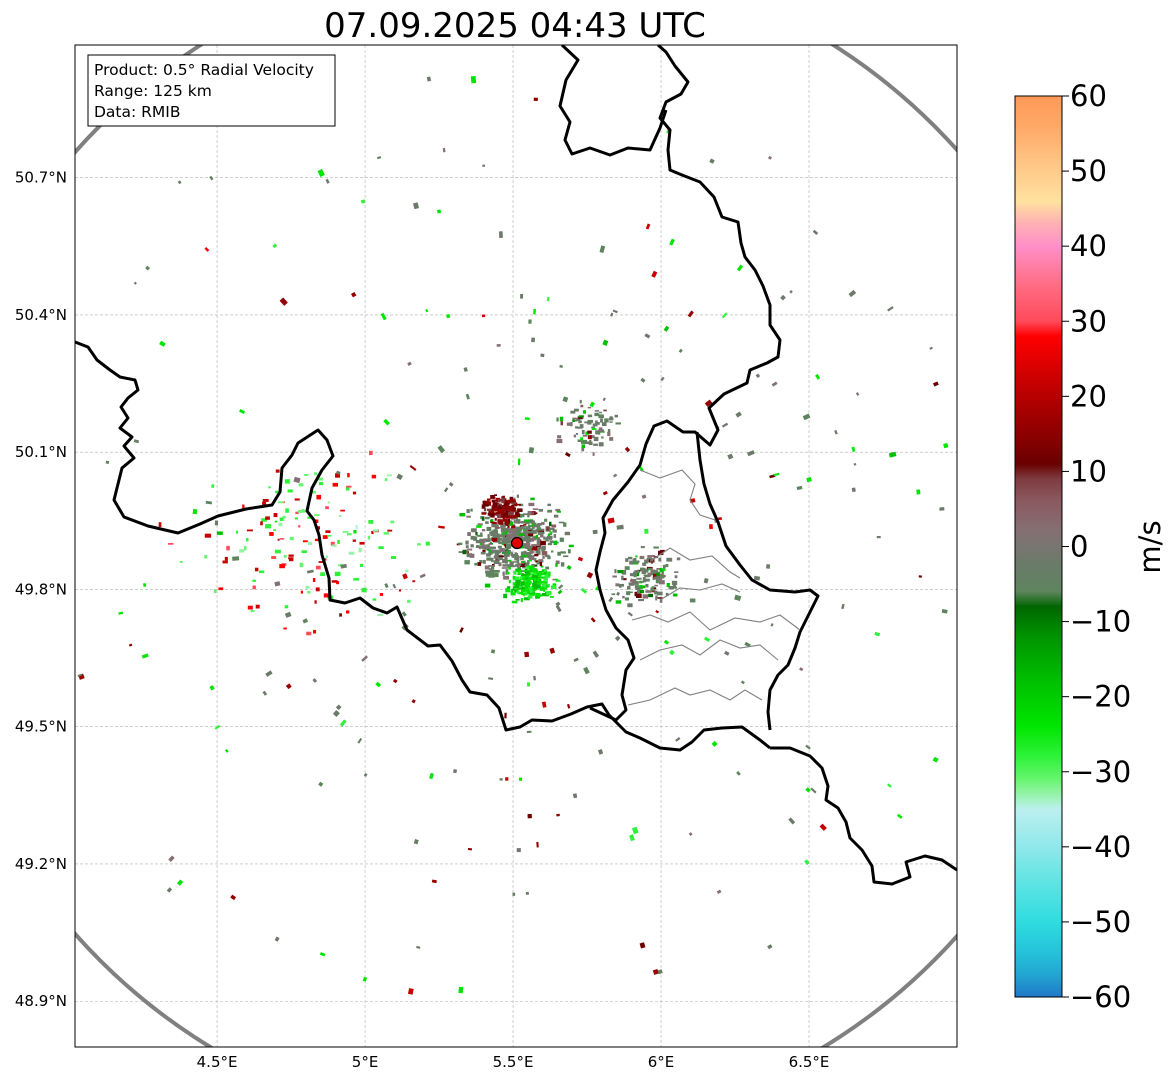 The image size is (1171, 1081). What do you see at coordinates (41, 727) in the screenshot?
I see `lat-tick-label: 49.5°N` at bounding box center [41, 727].